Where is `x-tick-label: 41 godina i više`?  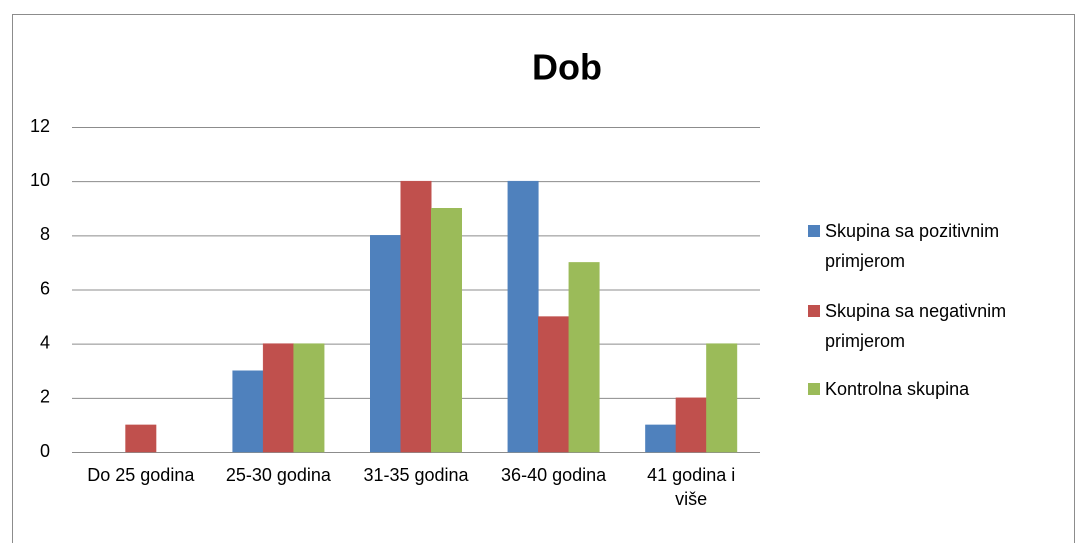 x-tick-label: 41 godina i više is located at coordinates (691, 487).